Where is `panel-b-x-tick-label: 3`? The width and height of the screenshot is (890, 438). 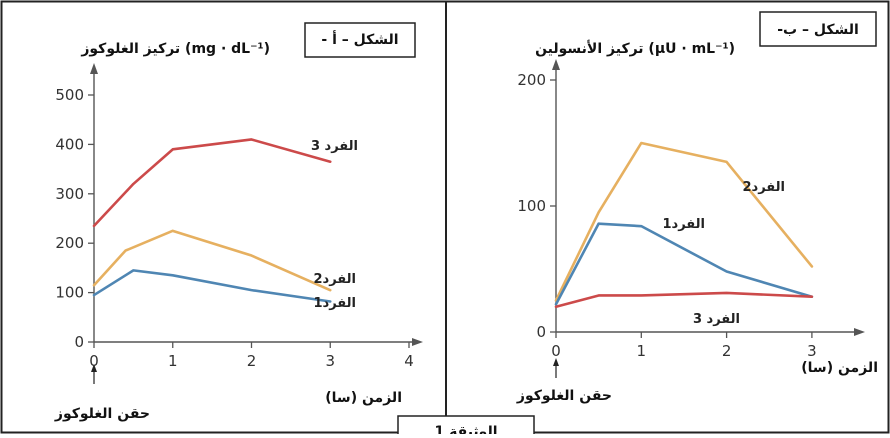 panel-b-x-tick-label: 3 is located at coordinates (812, 351).